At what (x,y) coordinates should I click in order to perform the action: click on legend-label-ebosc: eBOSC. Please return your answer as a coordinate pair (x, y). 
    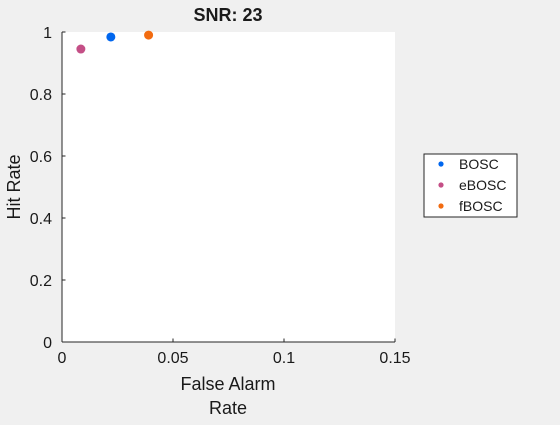
    Looking at the image, I should click on (482, 185).